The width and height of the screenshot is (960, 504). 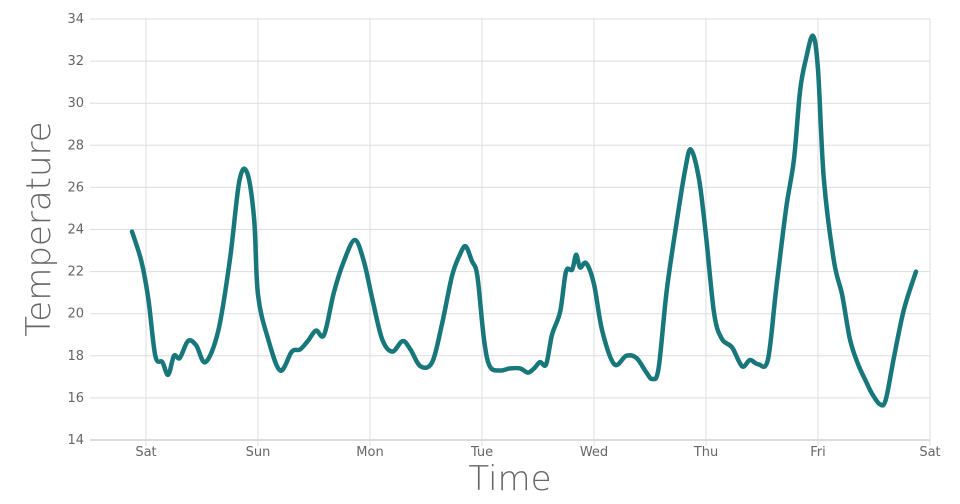 What do you see at coordinates (75, 145) in the screenshot?
I see `y-tick-label: 28` at bounding box center [75, 145].